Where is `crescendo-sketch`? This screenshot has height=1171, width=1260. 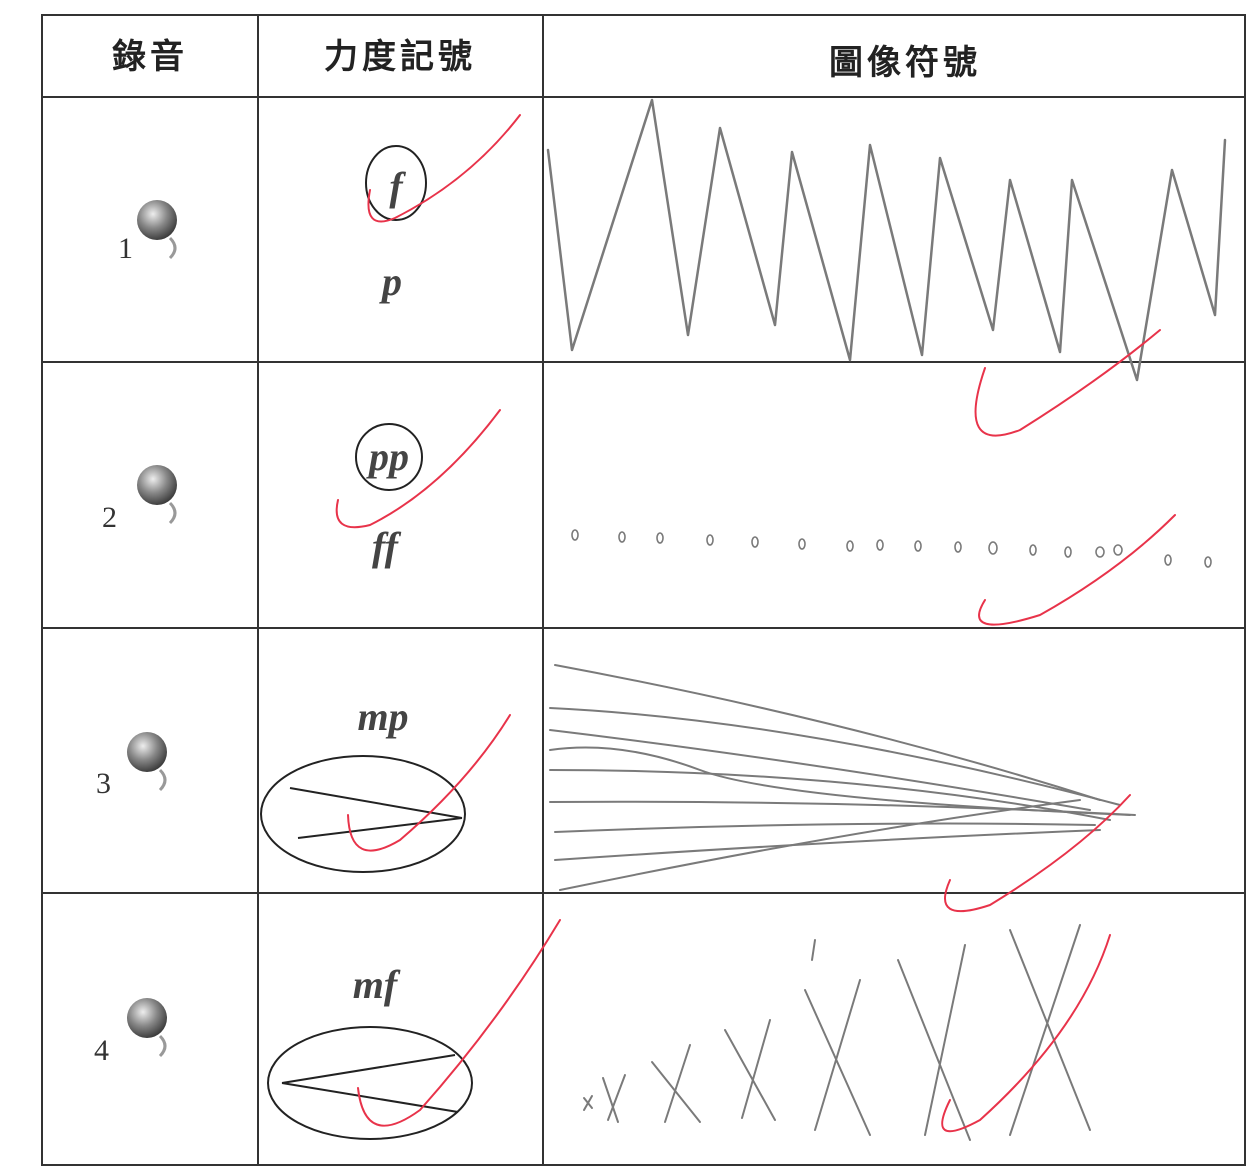
crescendo-sketch is located at coordinates (363, 814).